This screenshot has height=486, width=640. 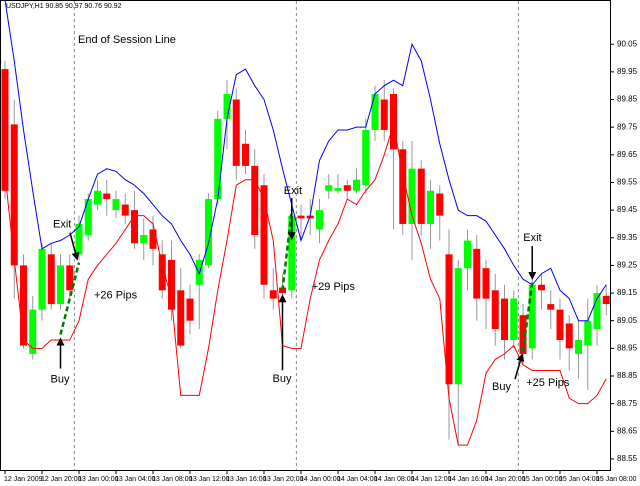 I want to click on x-tick-label: 13 Jan 16:00, so click(x=246, y=479).